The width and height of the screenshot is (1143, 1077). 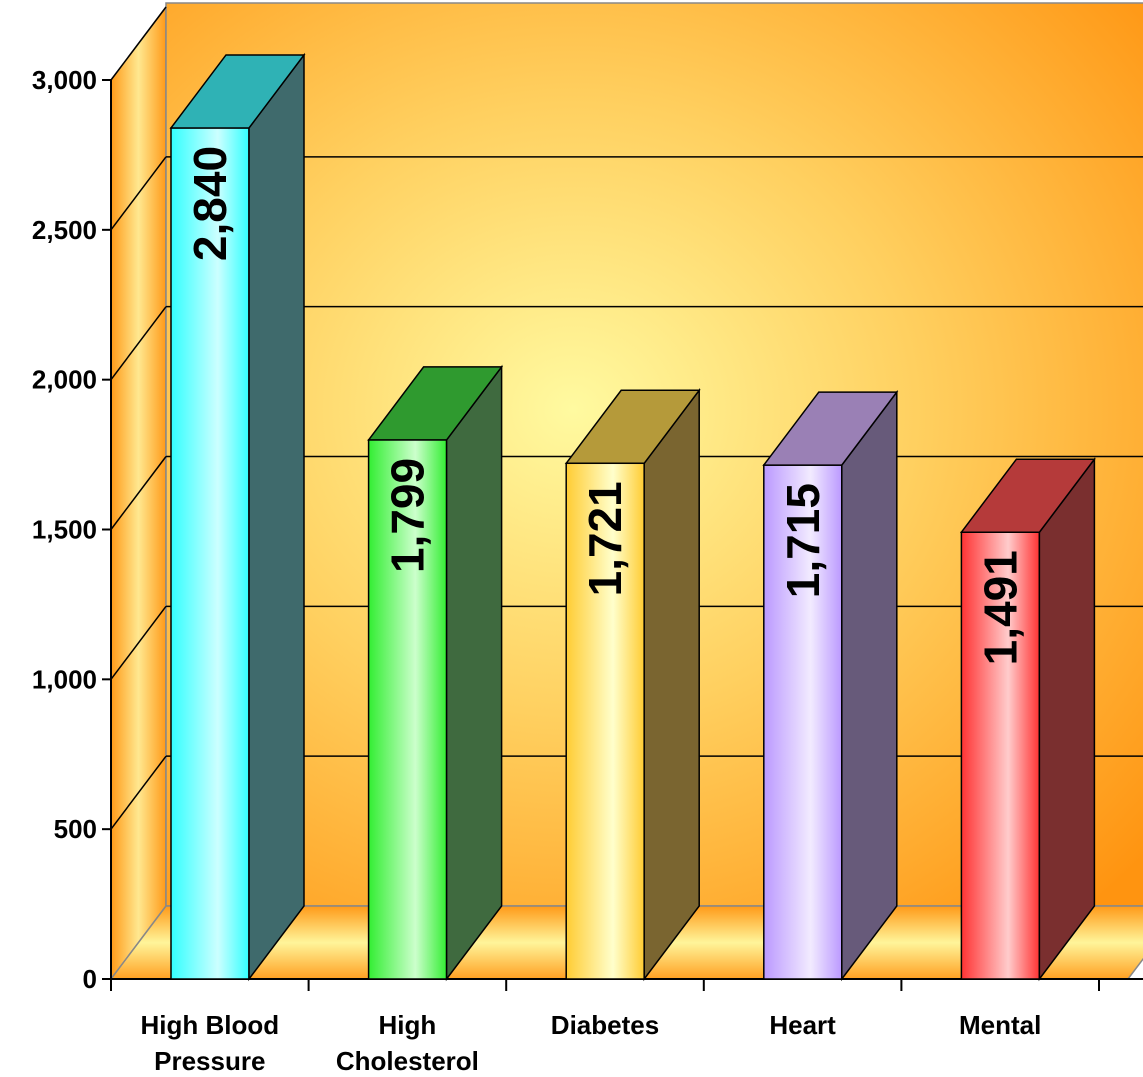 I want to click on y-axis-ticks: 0 500 1,000 1,500 2,000 2,500 3,000, so click(x=71, y=529).